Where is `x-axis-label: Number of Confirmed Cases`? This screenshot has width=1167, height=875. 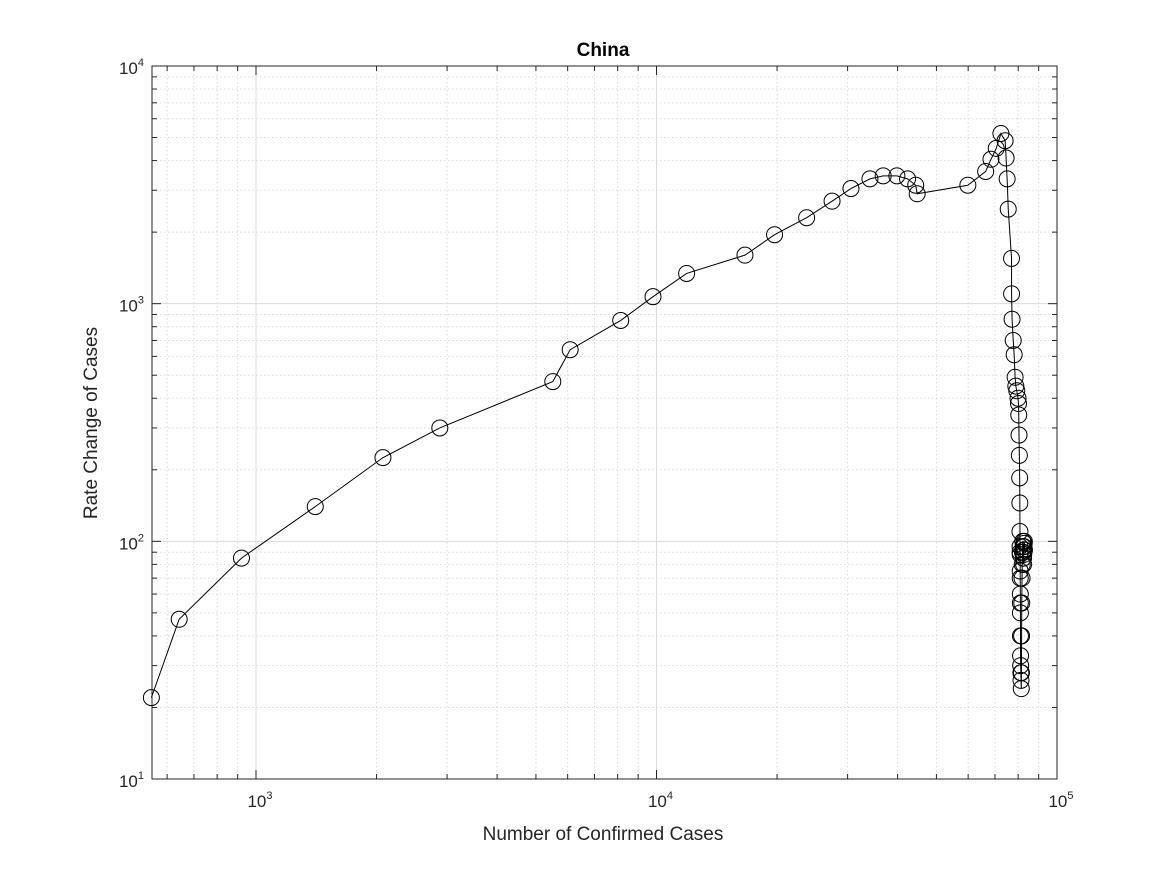
x-axis-label: Number of Confirmed Cases is located at coordinates (603, 834).